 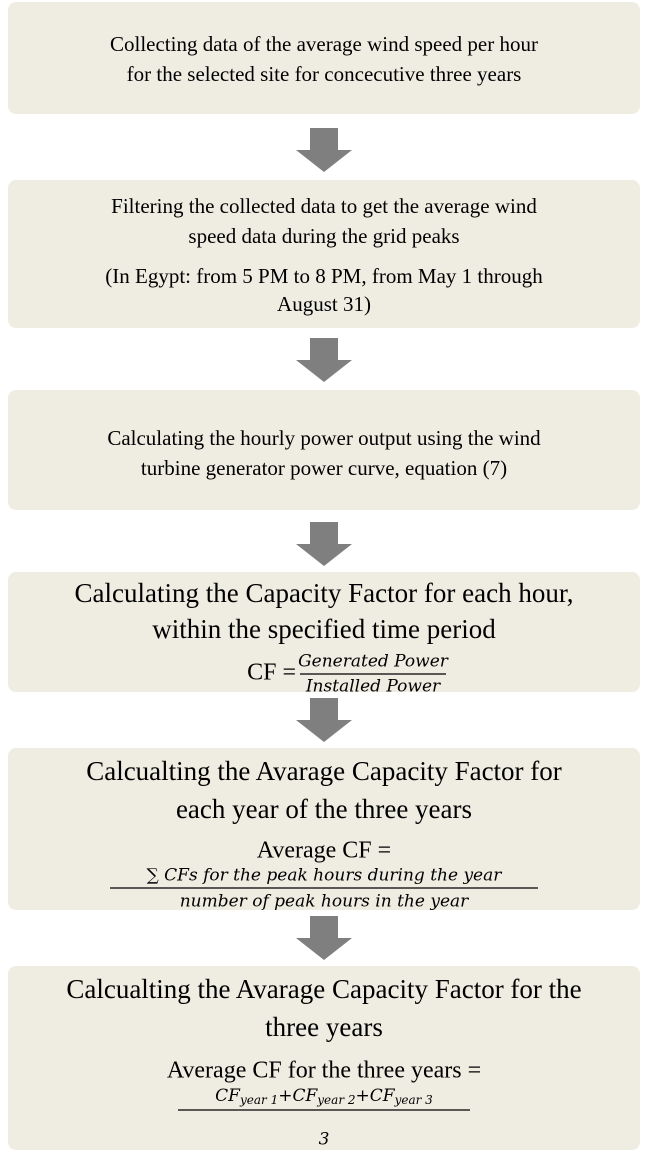 What do you see at coordinates (324, 809) in the screenshot?
I see `step-text: each year of the three years` at bounding box center [324, 809].